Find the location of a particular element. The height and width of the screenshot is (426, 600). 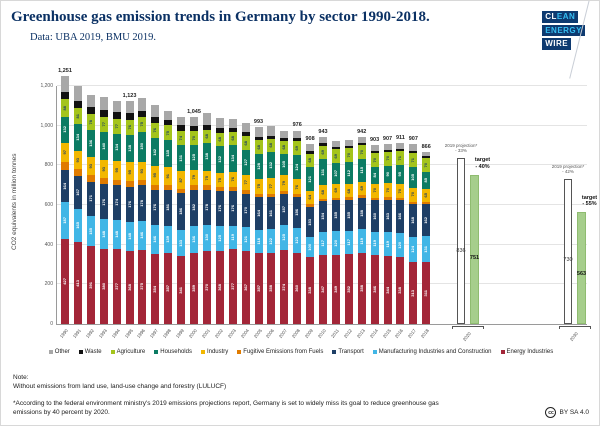

cc-icon: cc is located at coordinates (551, 412).